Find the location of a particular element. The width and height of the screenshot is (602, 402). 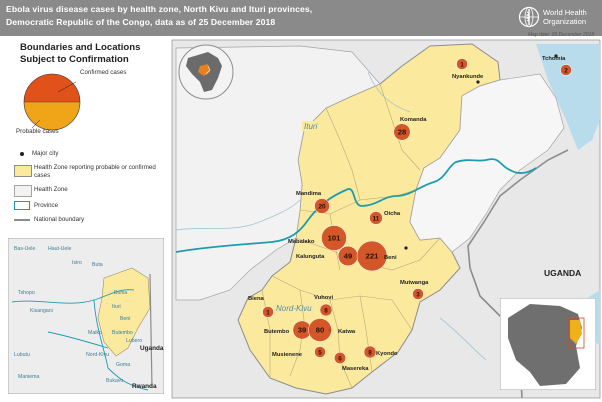

case-marker-tchomia is located at coordinates (566, 70).